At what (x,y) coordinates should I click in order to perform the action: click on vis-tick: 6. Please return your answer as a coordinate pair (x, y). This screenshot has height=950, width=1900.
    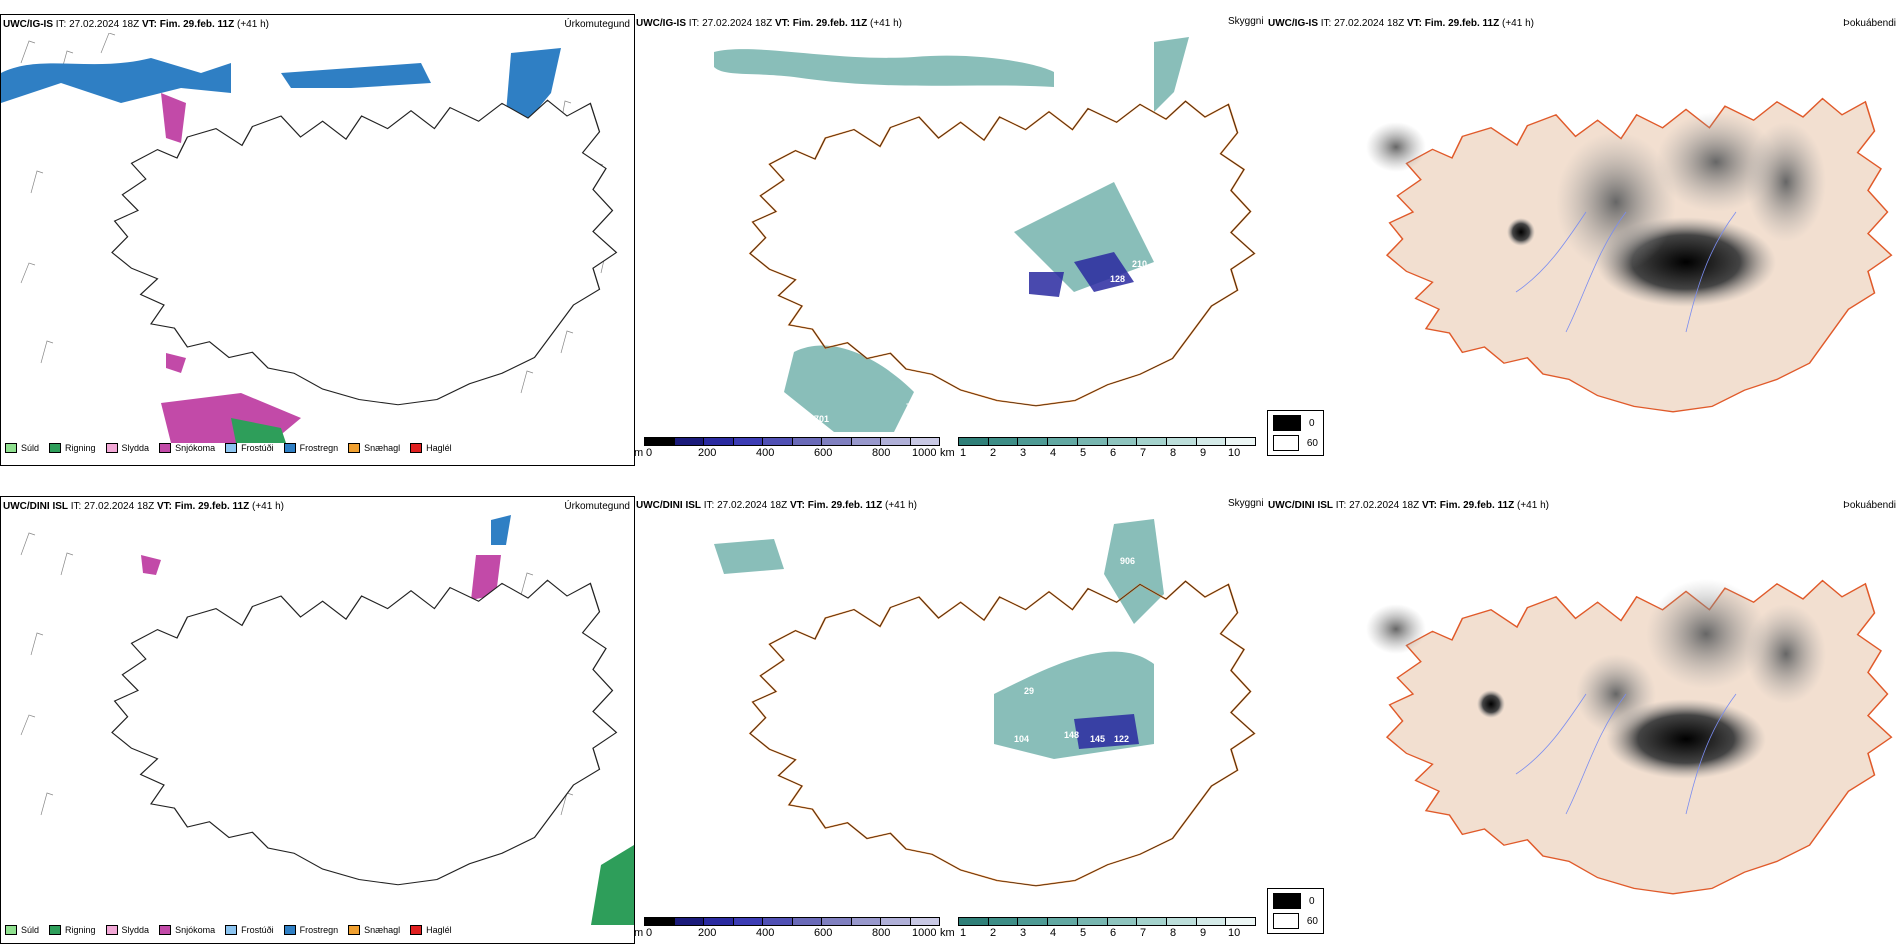
    Looking at the image, I should click on (1113, 453).